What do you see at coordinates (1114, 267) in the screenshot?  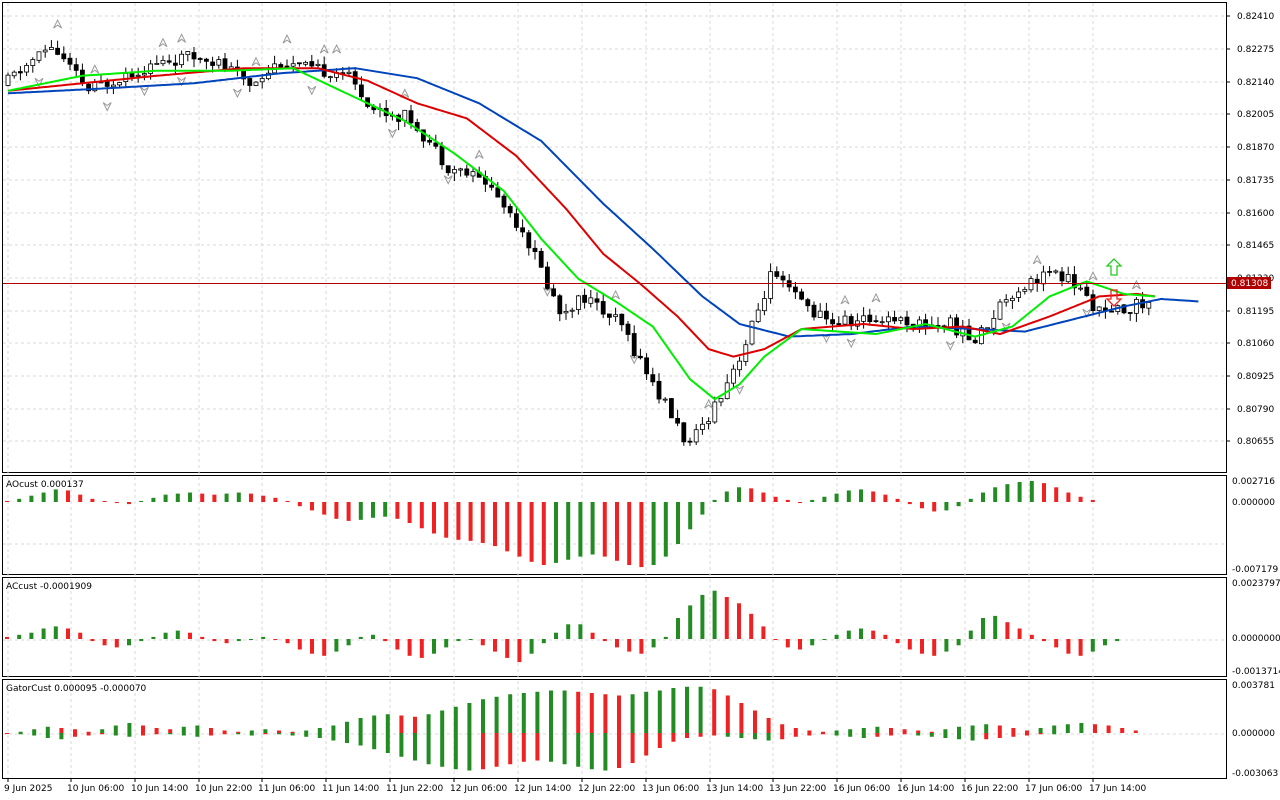 I see `buy-arrow-icon` at bounding box center [1114, 267].